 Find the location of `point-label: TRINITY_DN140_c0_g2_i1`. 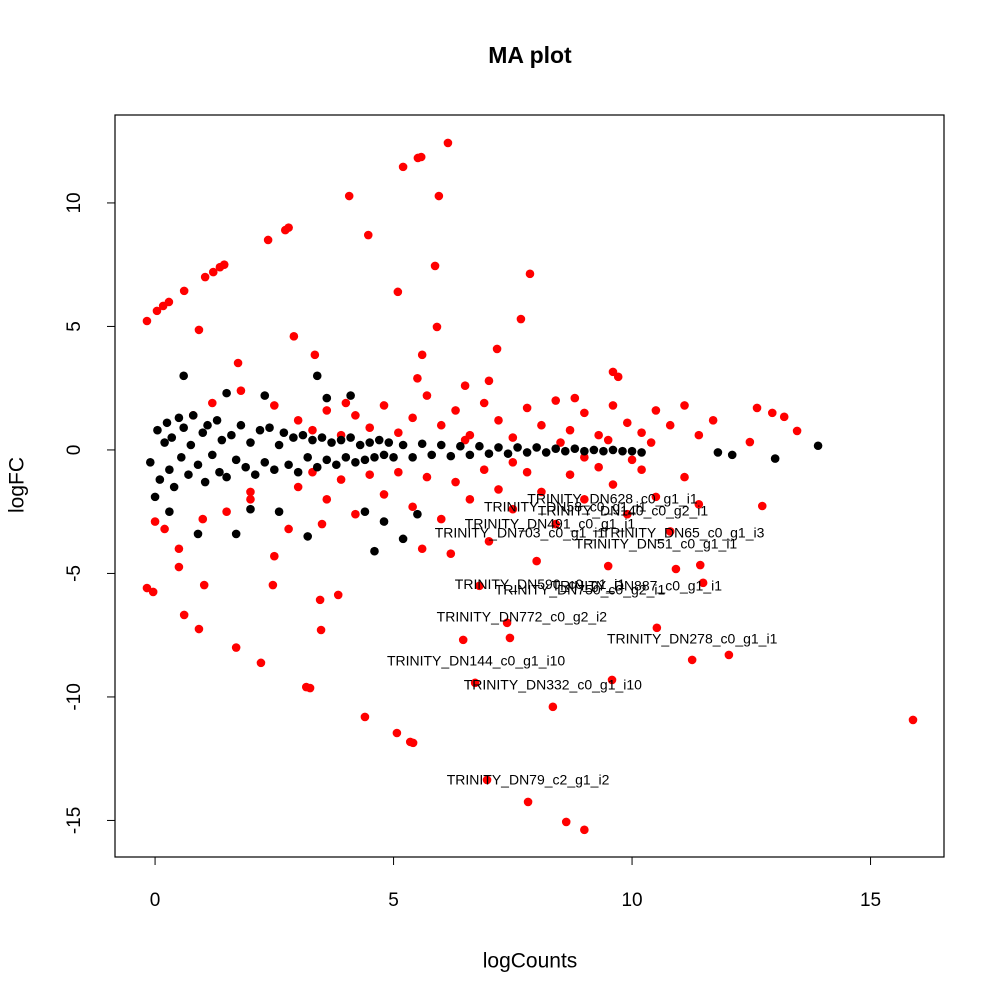

point-label: TRINITY_DN140_c0_g2_i1 is located at coordinates (623, 511).